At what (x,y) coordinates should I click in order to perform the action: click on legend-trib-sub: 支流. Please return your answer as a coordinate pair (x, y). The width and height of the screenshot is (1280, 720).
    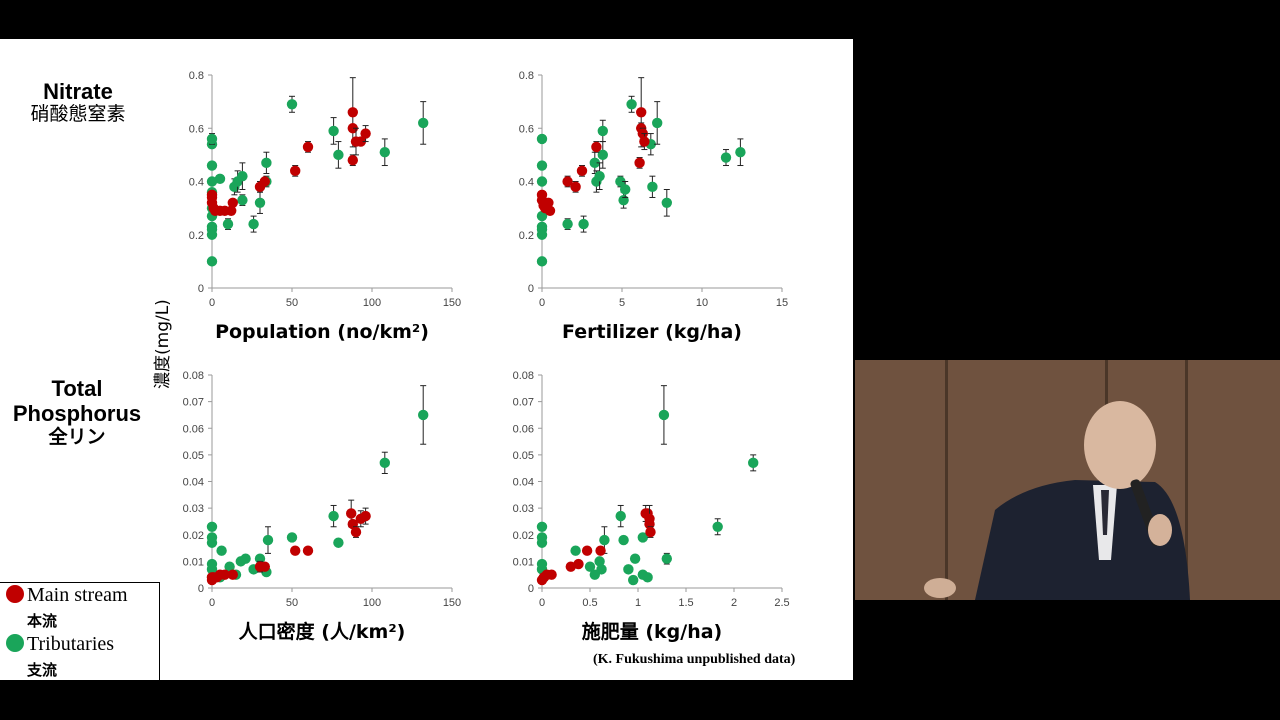
    Looking at the image, I should click on (42, 670).